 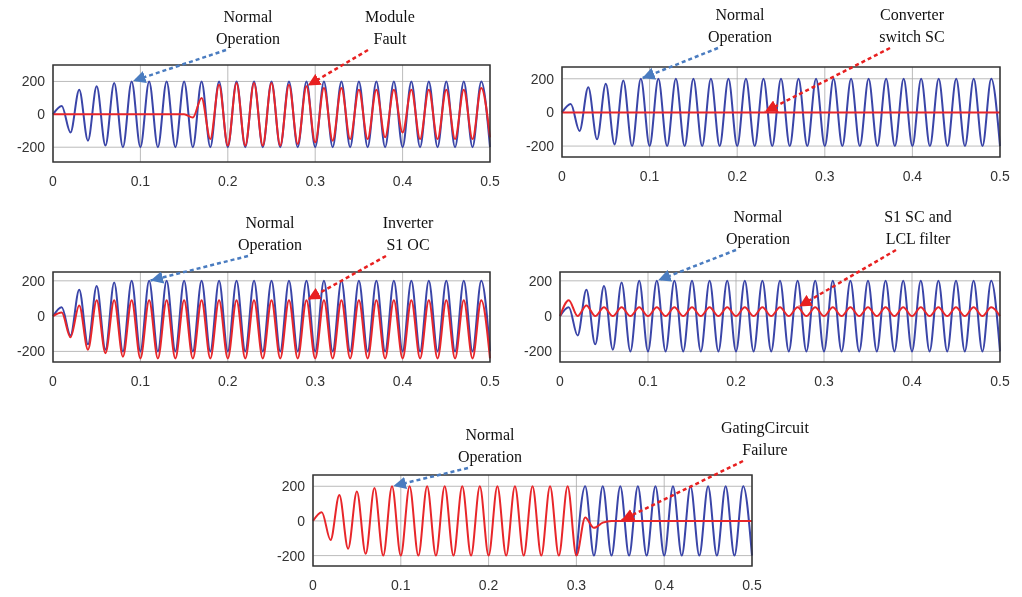 I want to click on annotation: Converter switch SC, so click(x=912, y=25).